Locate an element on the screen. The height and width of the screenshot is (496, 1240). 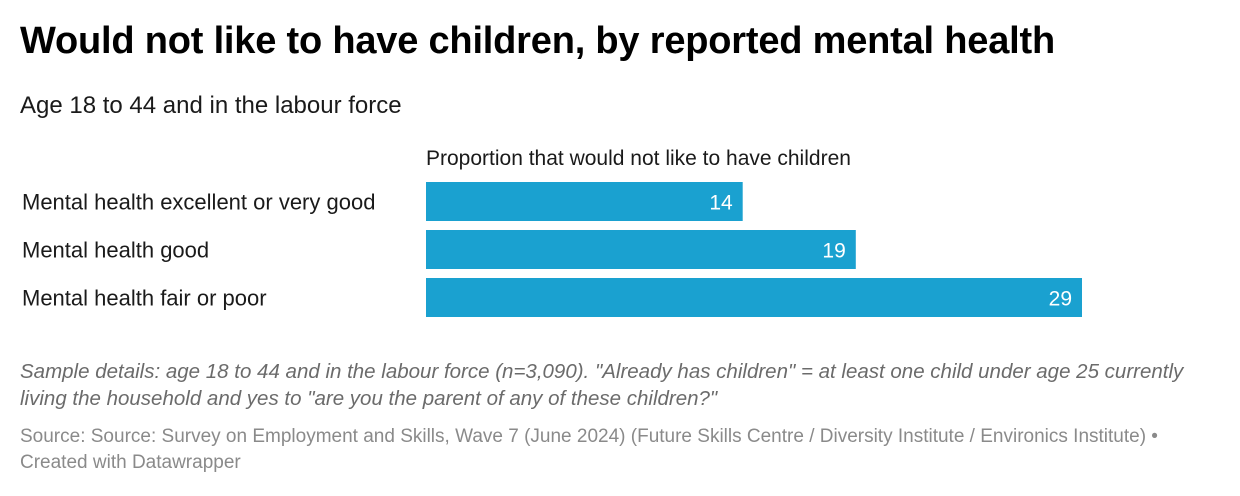
category-label: Mental health fair or poor is located at coordinates (144, 298).